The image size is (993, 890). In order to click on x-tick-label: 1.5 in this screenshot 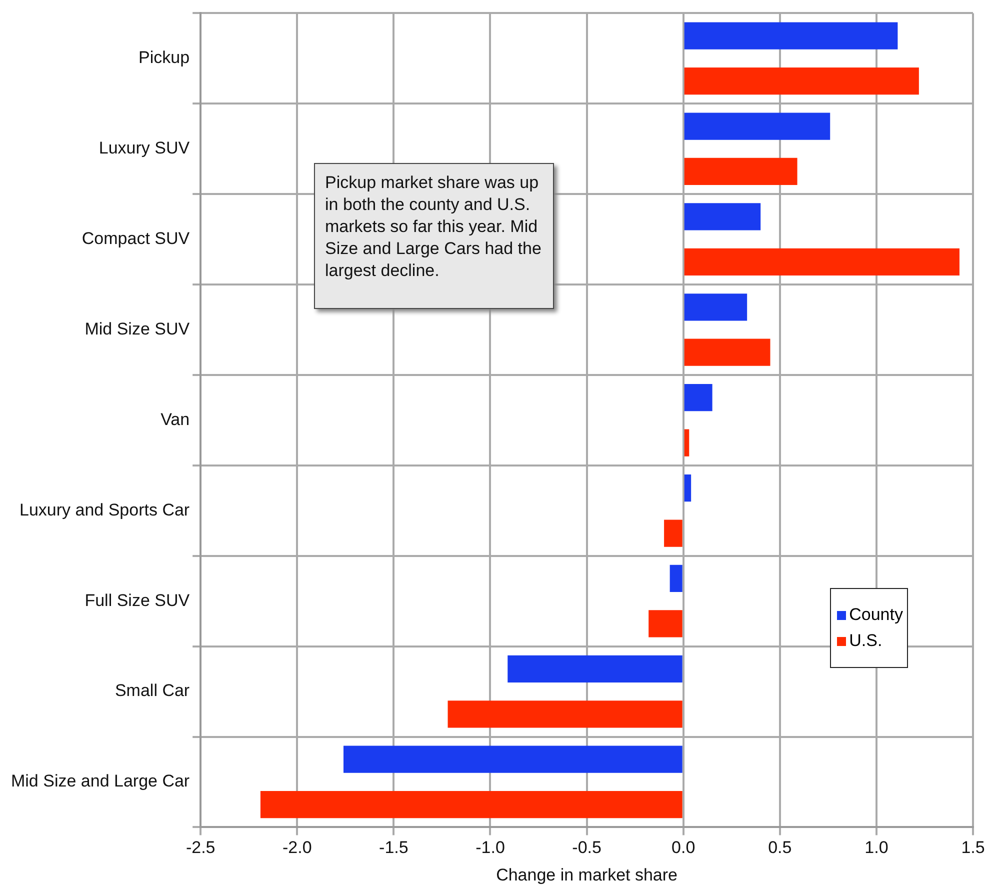, I will do `click(973, 848)`.